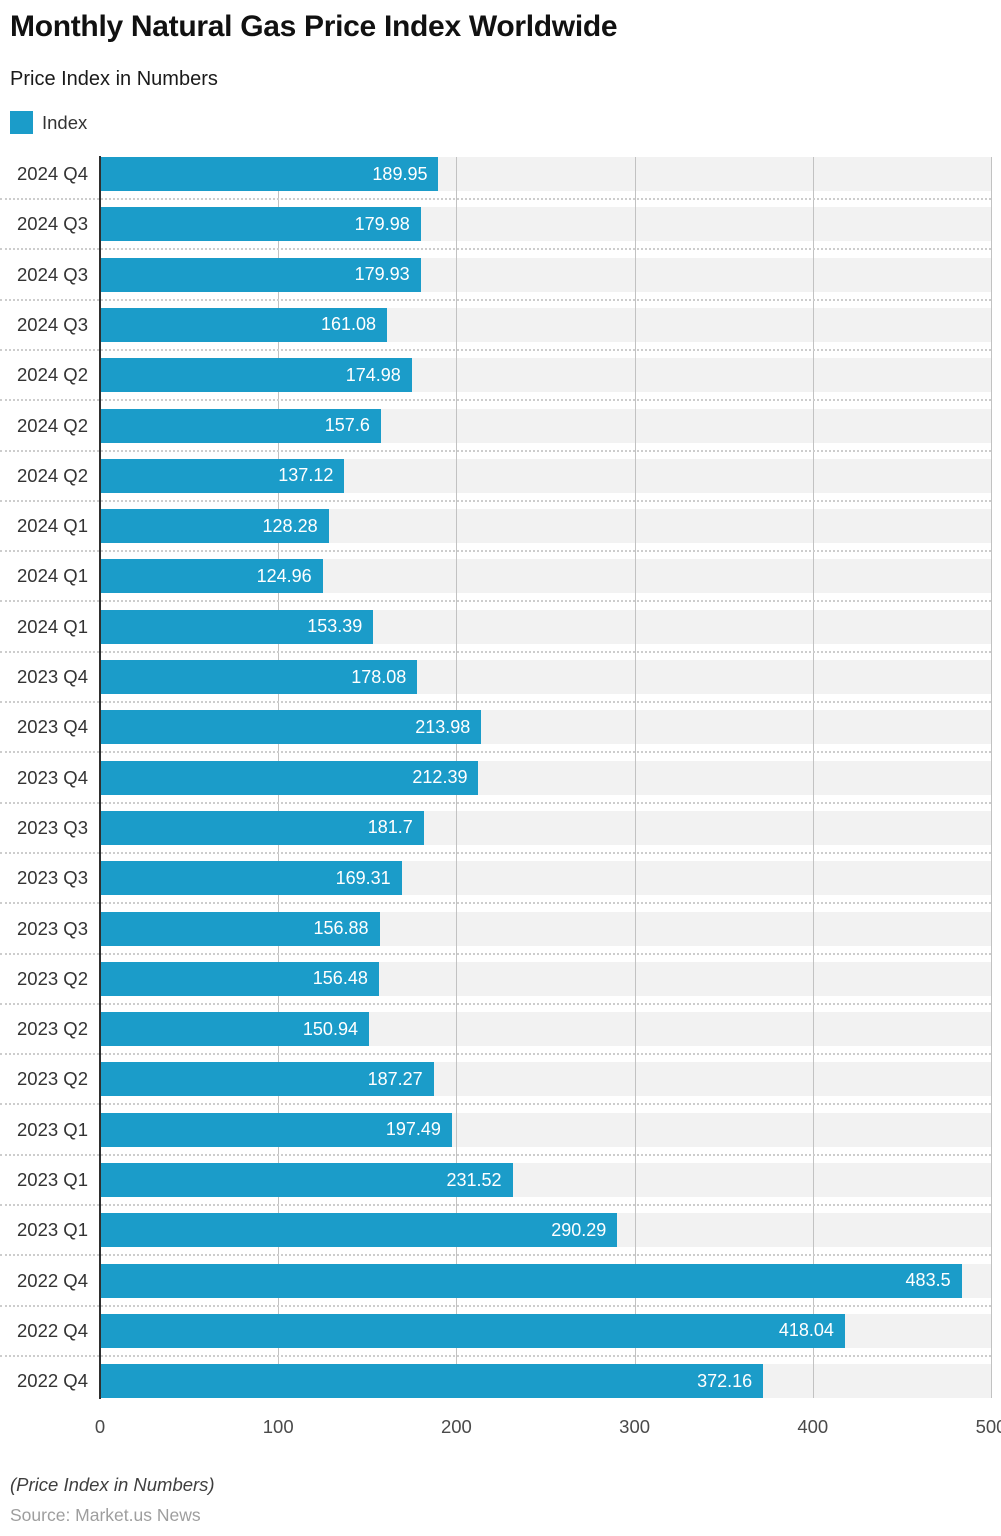  What do you see at coordinates (443, 726) in the screenshot?
I see `bar-value-label: 213.98` at bounding box center [443, 726].